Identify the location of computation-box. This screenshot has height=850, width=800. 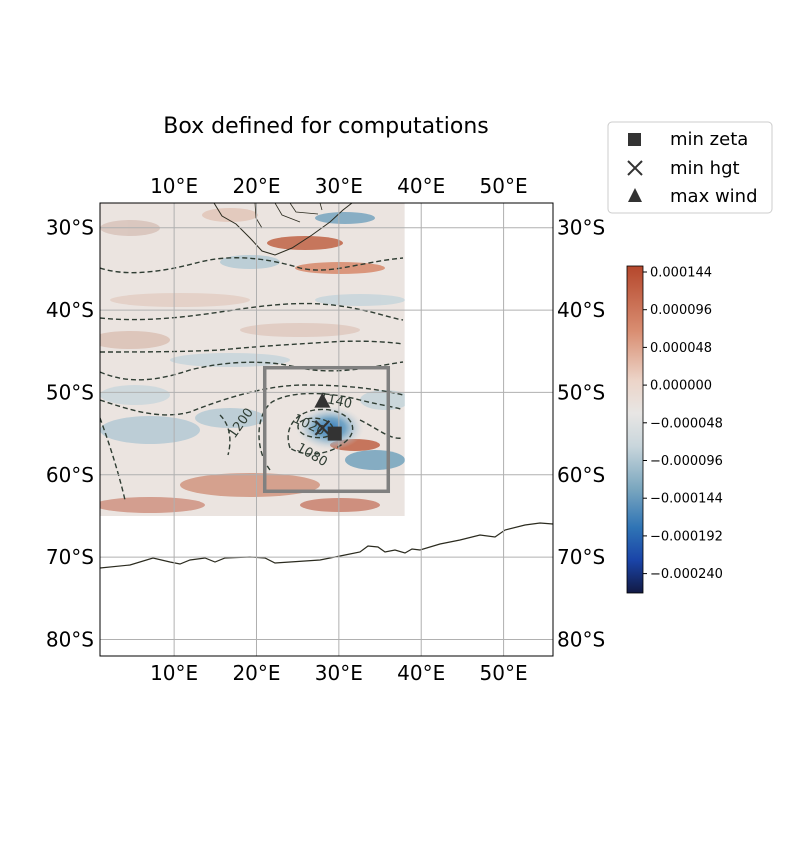
(326, 429).